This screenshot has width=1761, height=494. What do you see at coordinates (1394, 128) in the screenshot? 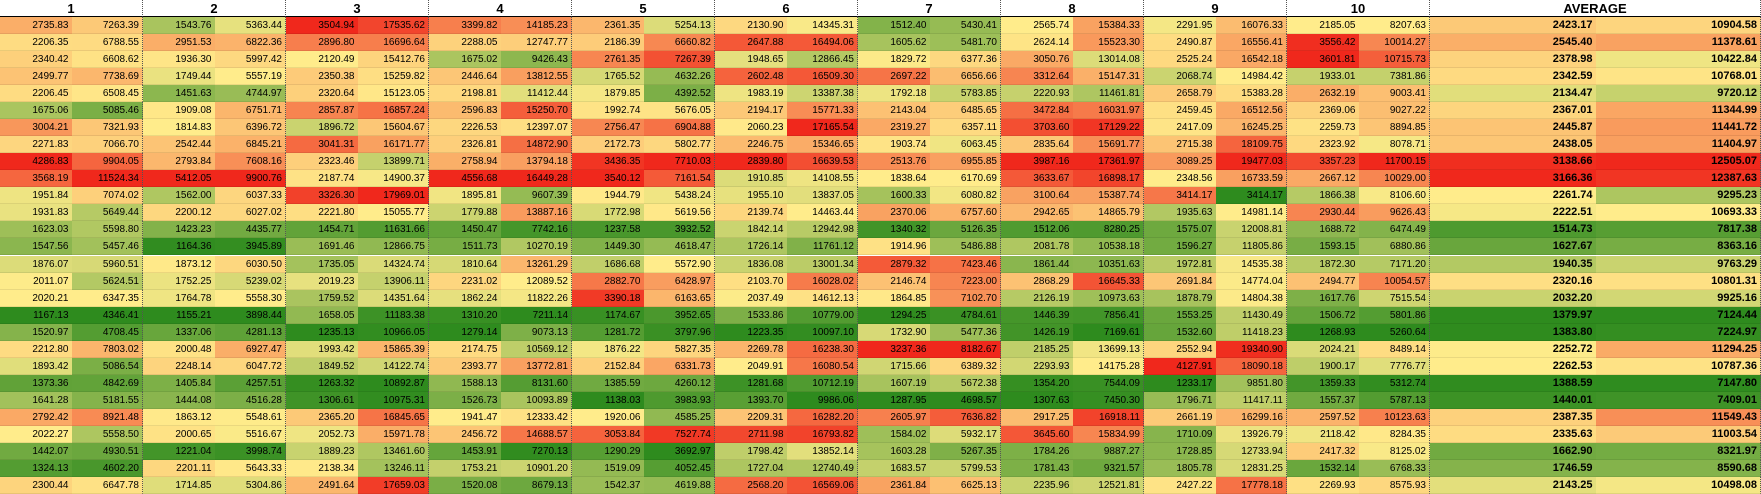
I see `heatmap-cell: 8894.85` at bounding box center [1394, 128].